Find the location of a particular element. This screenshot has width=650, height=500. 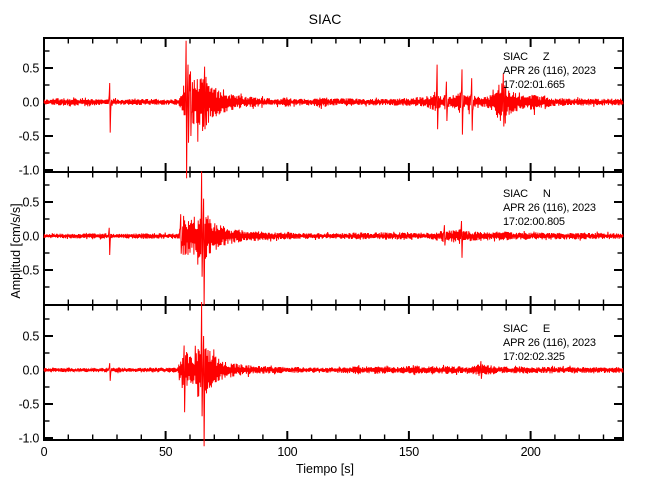

x-tick-label: 200 is located at coordinates (531, 452).